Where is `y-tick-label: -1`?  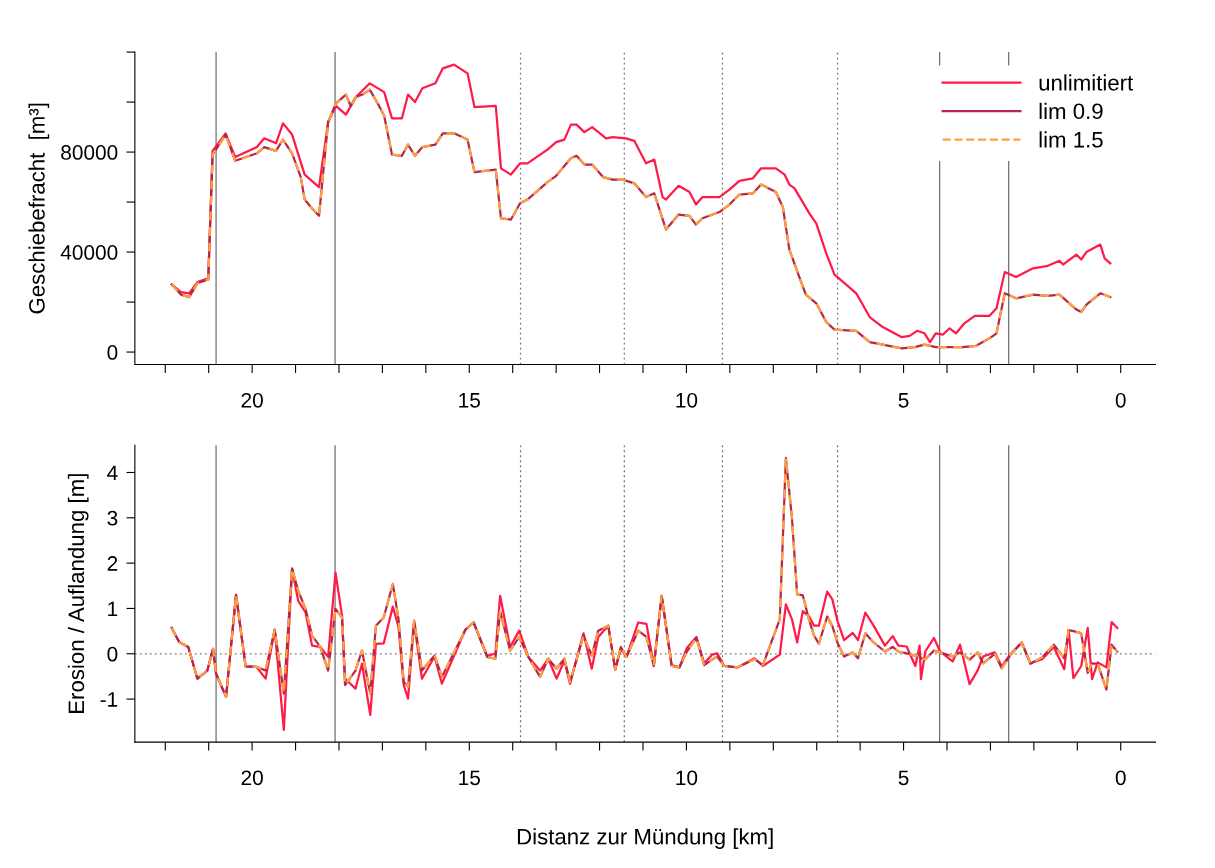 y-tick-label: -1 is located at coordinates (109, 699).